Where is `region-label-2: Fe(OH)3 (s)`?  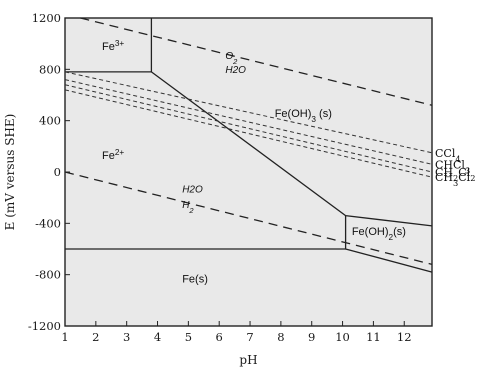 region-label-2: Fe(OH)3 (s) is located at coordinates (303, 116).